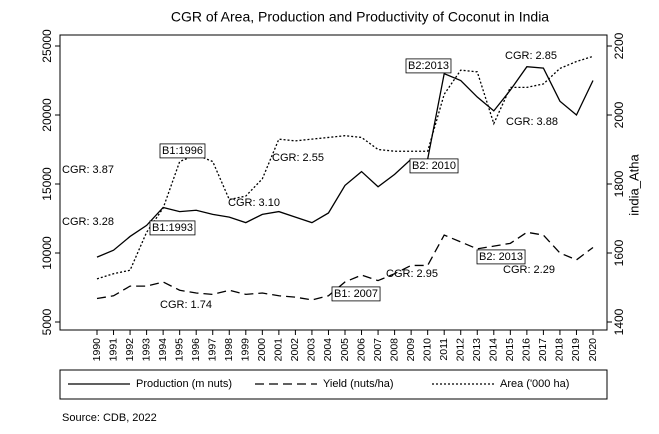 The image size is (659, 434). What do you see at coordinates (576, 350) in the screenshot?
I see `x-tick-label: 2019` at bounding box center [576, 350].